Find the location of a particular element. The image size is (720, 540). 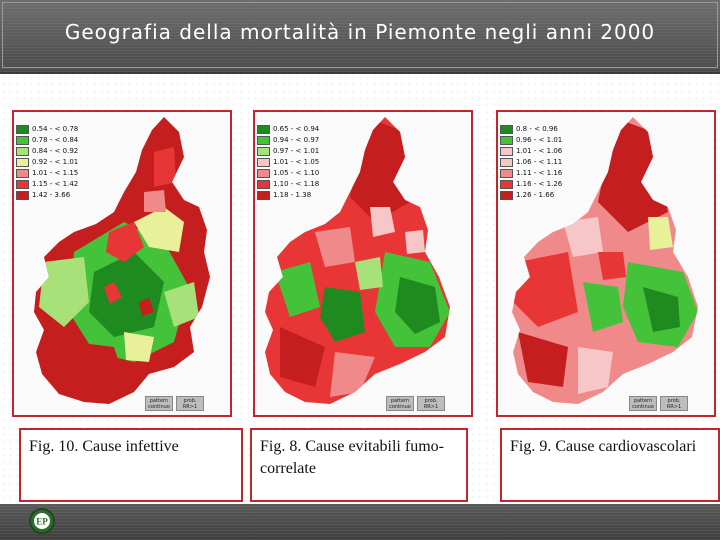

legend-label: 0.8 - < 0.96 is located at coordinates (537, 129).